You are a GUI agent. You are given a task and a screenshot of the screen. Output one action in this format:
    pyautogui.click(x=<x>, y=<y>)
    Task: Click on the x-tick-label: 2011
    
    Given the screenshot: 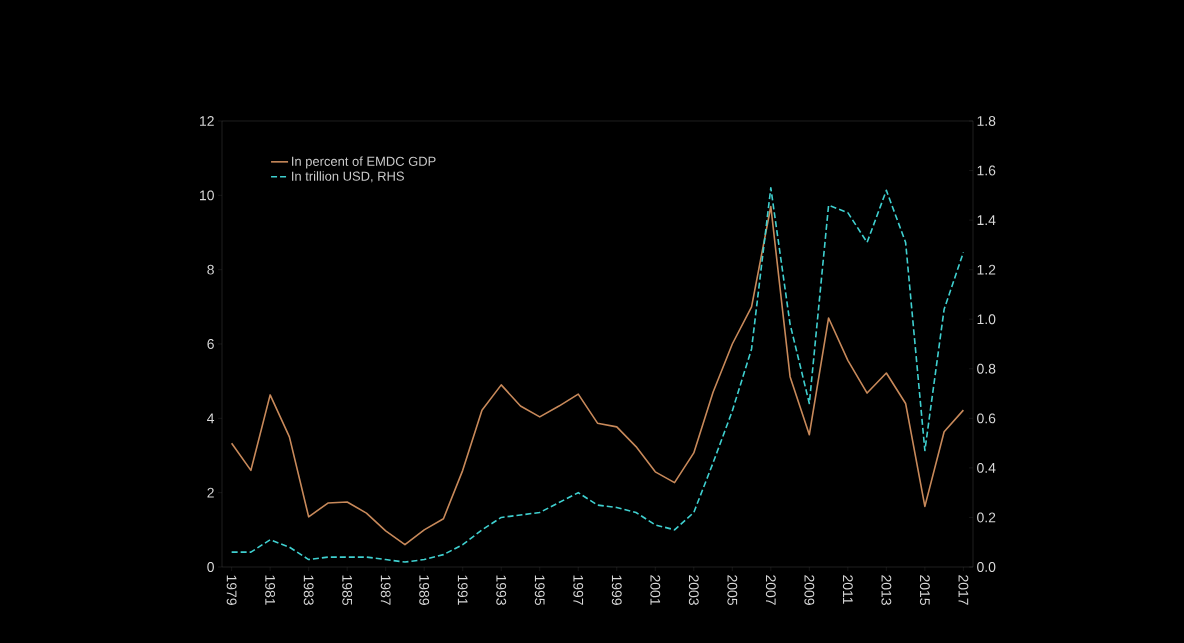 What is the action you would take?
    pyautogui.click(x=847, y=589)
    